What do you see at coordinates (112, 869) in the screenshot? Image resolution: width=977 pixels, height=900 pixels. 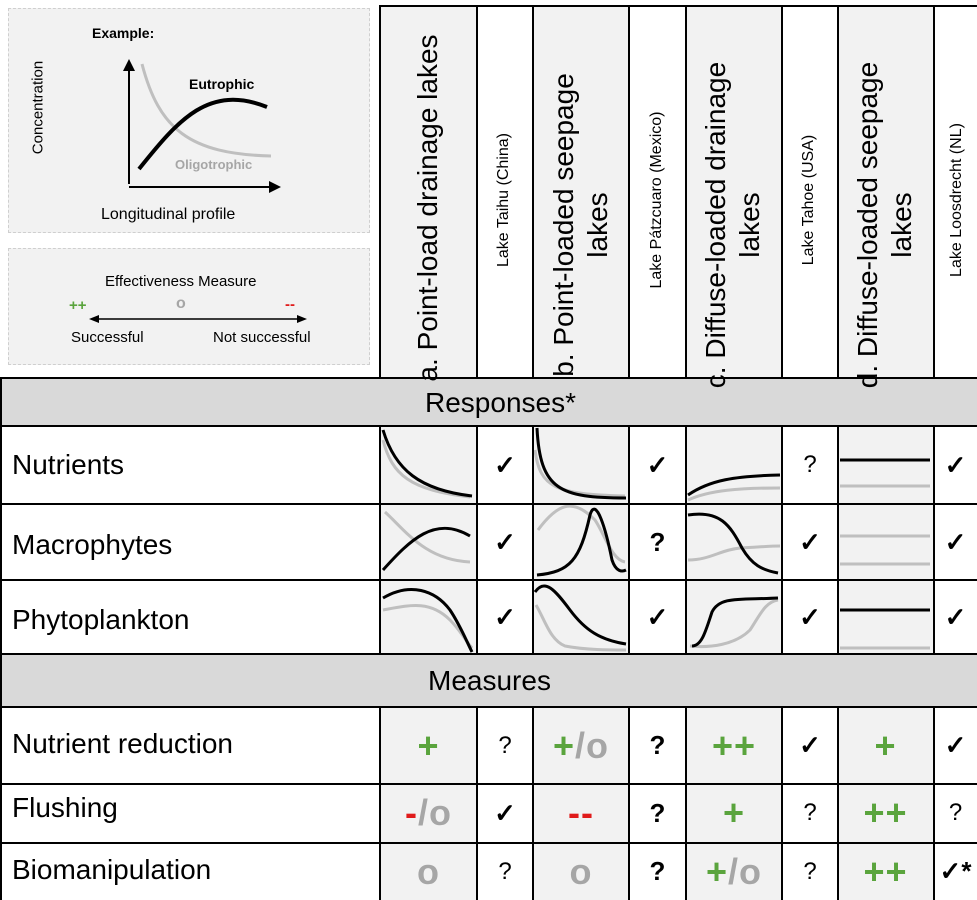 I see `row-label-biomanipulation: Biomanipulation` at bounding box center [112, 869].